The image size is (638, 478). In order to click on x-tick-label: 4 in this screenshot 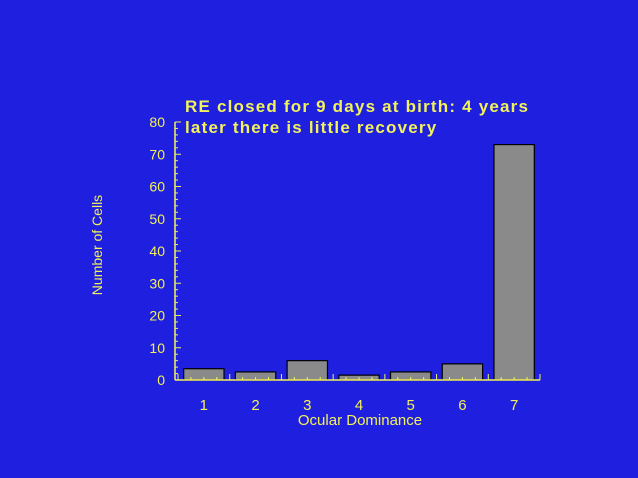, I will do `click(359, 405)`.